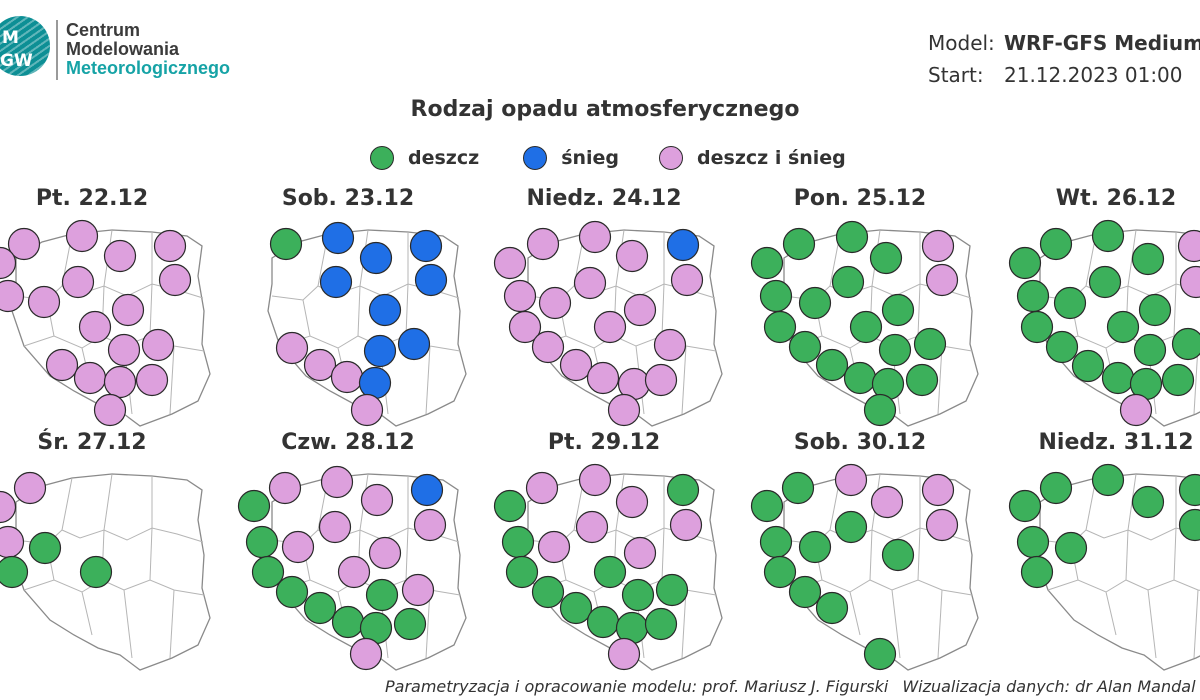  I want to click on map-day-4: Pon. 25.12, so click(875, 313).